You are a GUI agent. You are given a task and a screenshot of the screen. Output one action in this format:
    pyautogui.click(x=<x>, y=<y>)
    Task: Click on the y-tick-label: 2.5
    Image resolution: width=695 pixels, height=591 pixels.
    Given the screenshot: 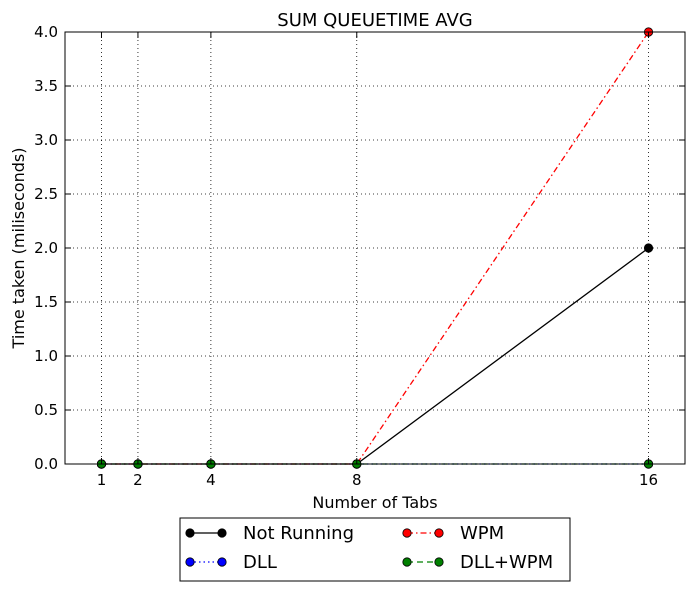 What is the action you would take?
    pyautogui.click(x=46, y=194)
    